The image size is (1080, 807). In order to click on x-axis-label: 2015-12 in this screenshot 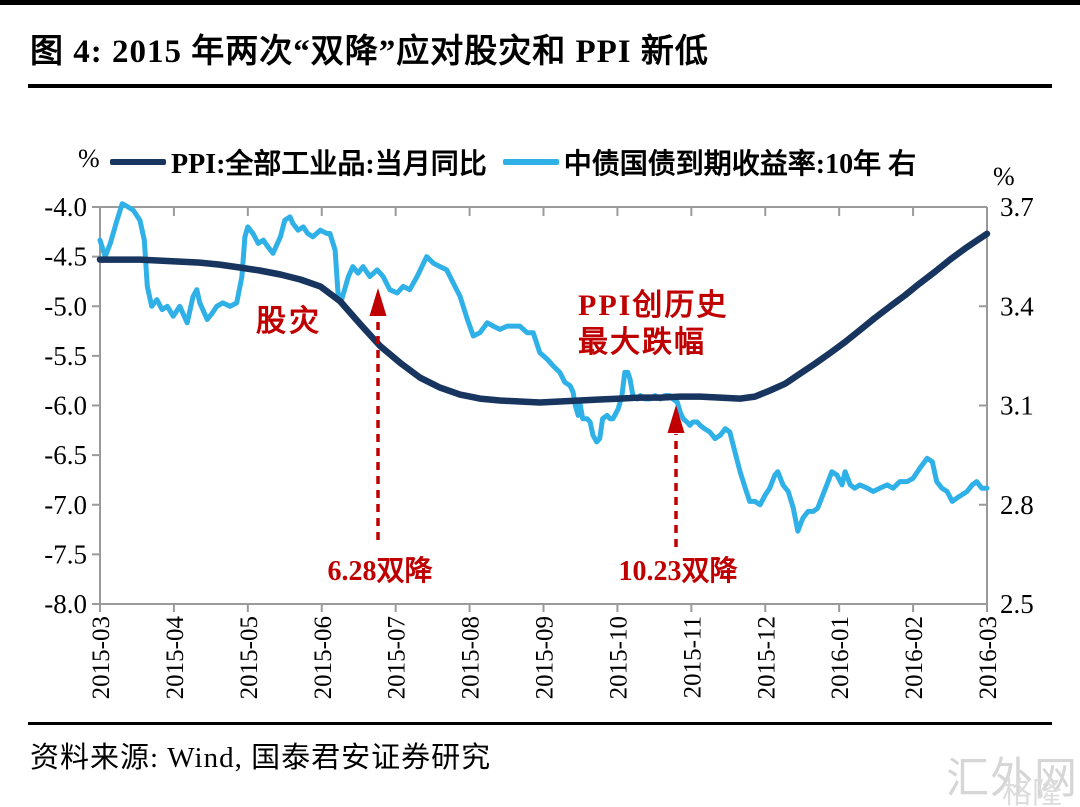, I will do `click(766, 657)`.